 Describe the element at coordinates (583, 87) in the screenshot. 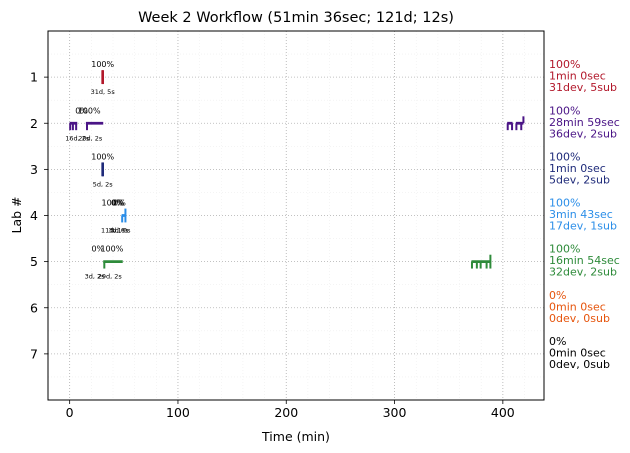

I see `lab-summary-line: 31dev, 5sub` at that location.